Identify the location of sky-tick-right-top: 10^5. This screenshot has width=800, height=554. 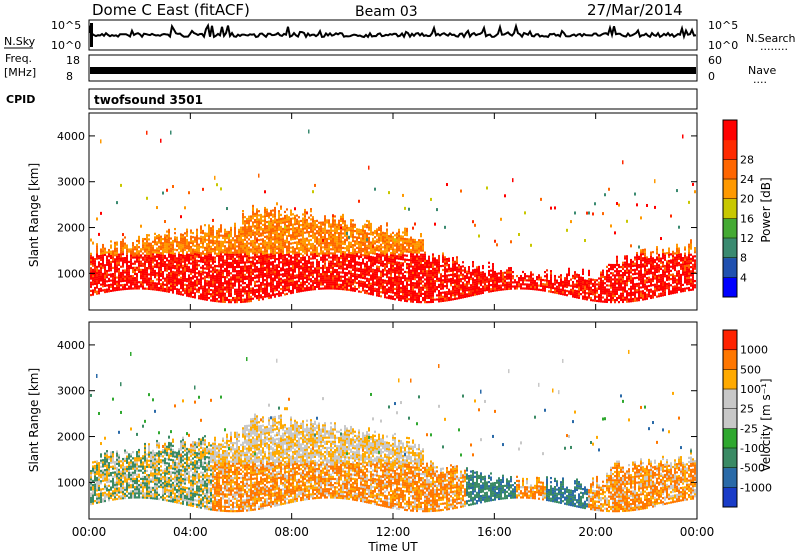
(723, 25).